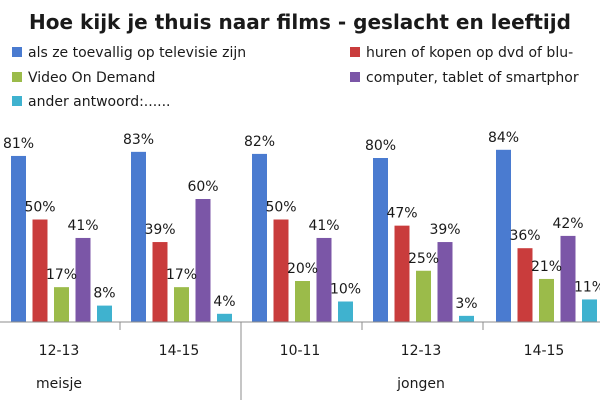 This screenshot has height=400, width=600. I want to click on data-label: 81%, so click(18, 144).